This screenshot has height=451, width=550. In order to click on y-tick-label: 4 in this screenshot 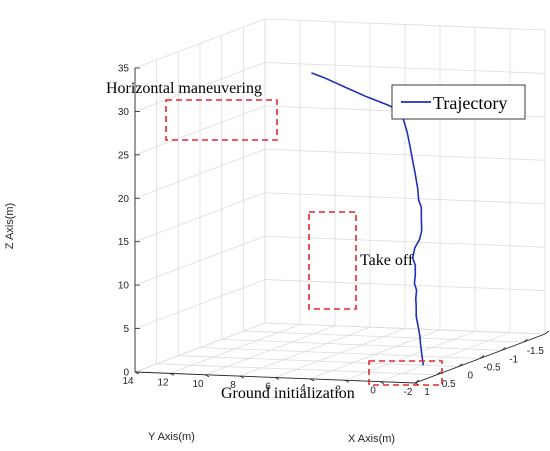, I will do `click(303, 388)`.